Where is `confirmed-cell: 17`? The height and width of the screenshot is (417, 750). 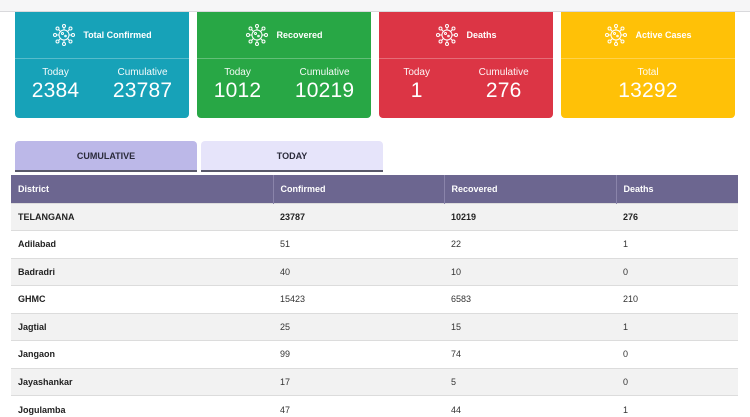 confirmed-cell: 17 is located at coordinates (358, 381).